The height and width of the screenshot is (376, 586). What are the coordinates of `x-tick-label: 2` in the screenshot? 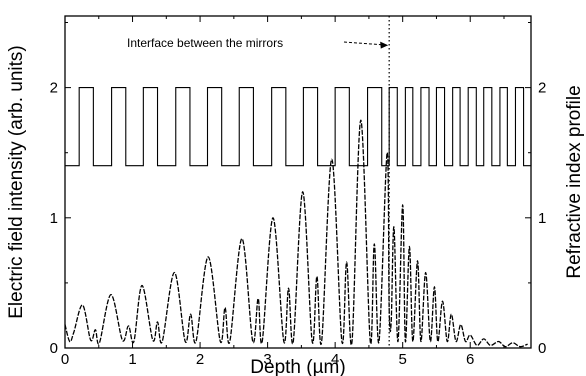 It's located at (200, 359).